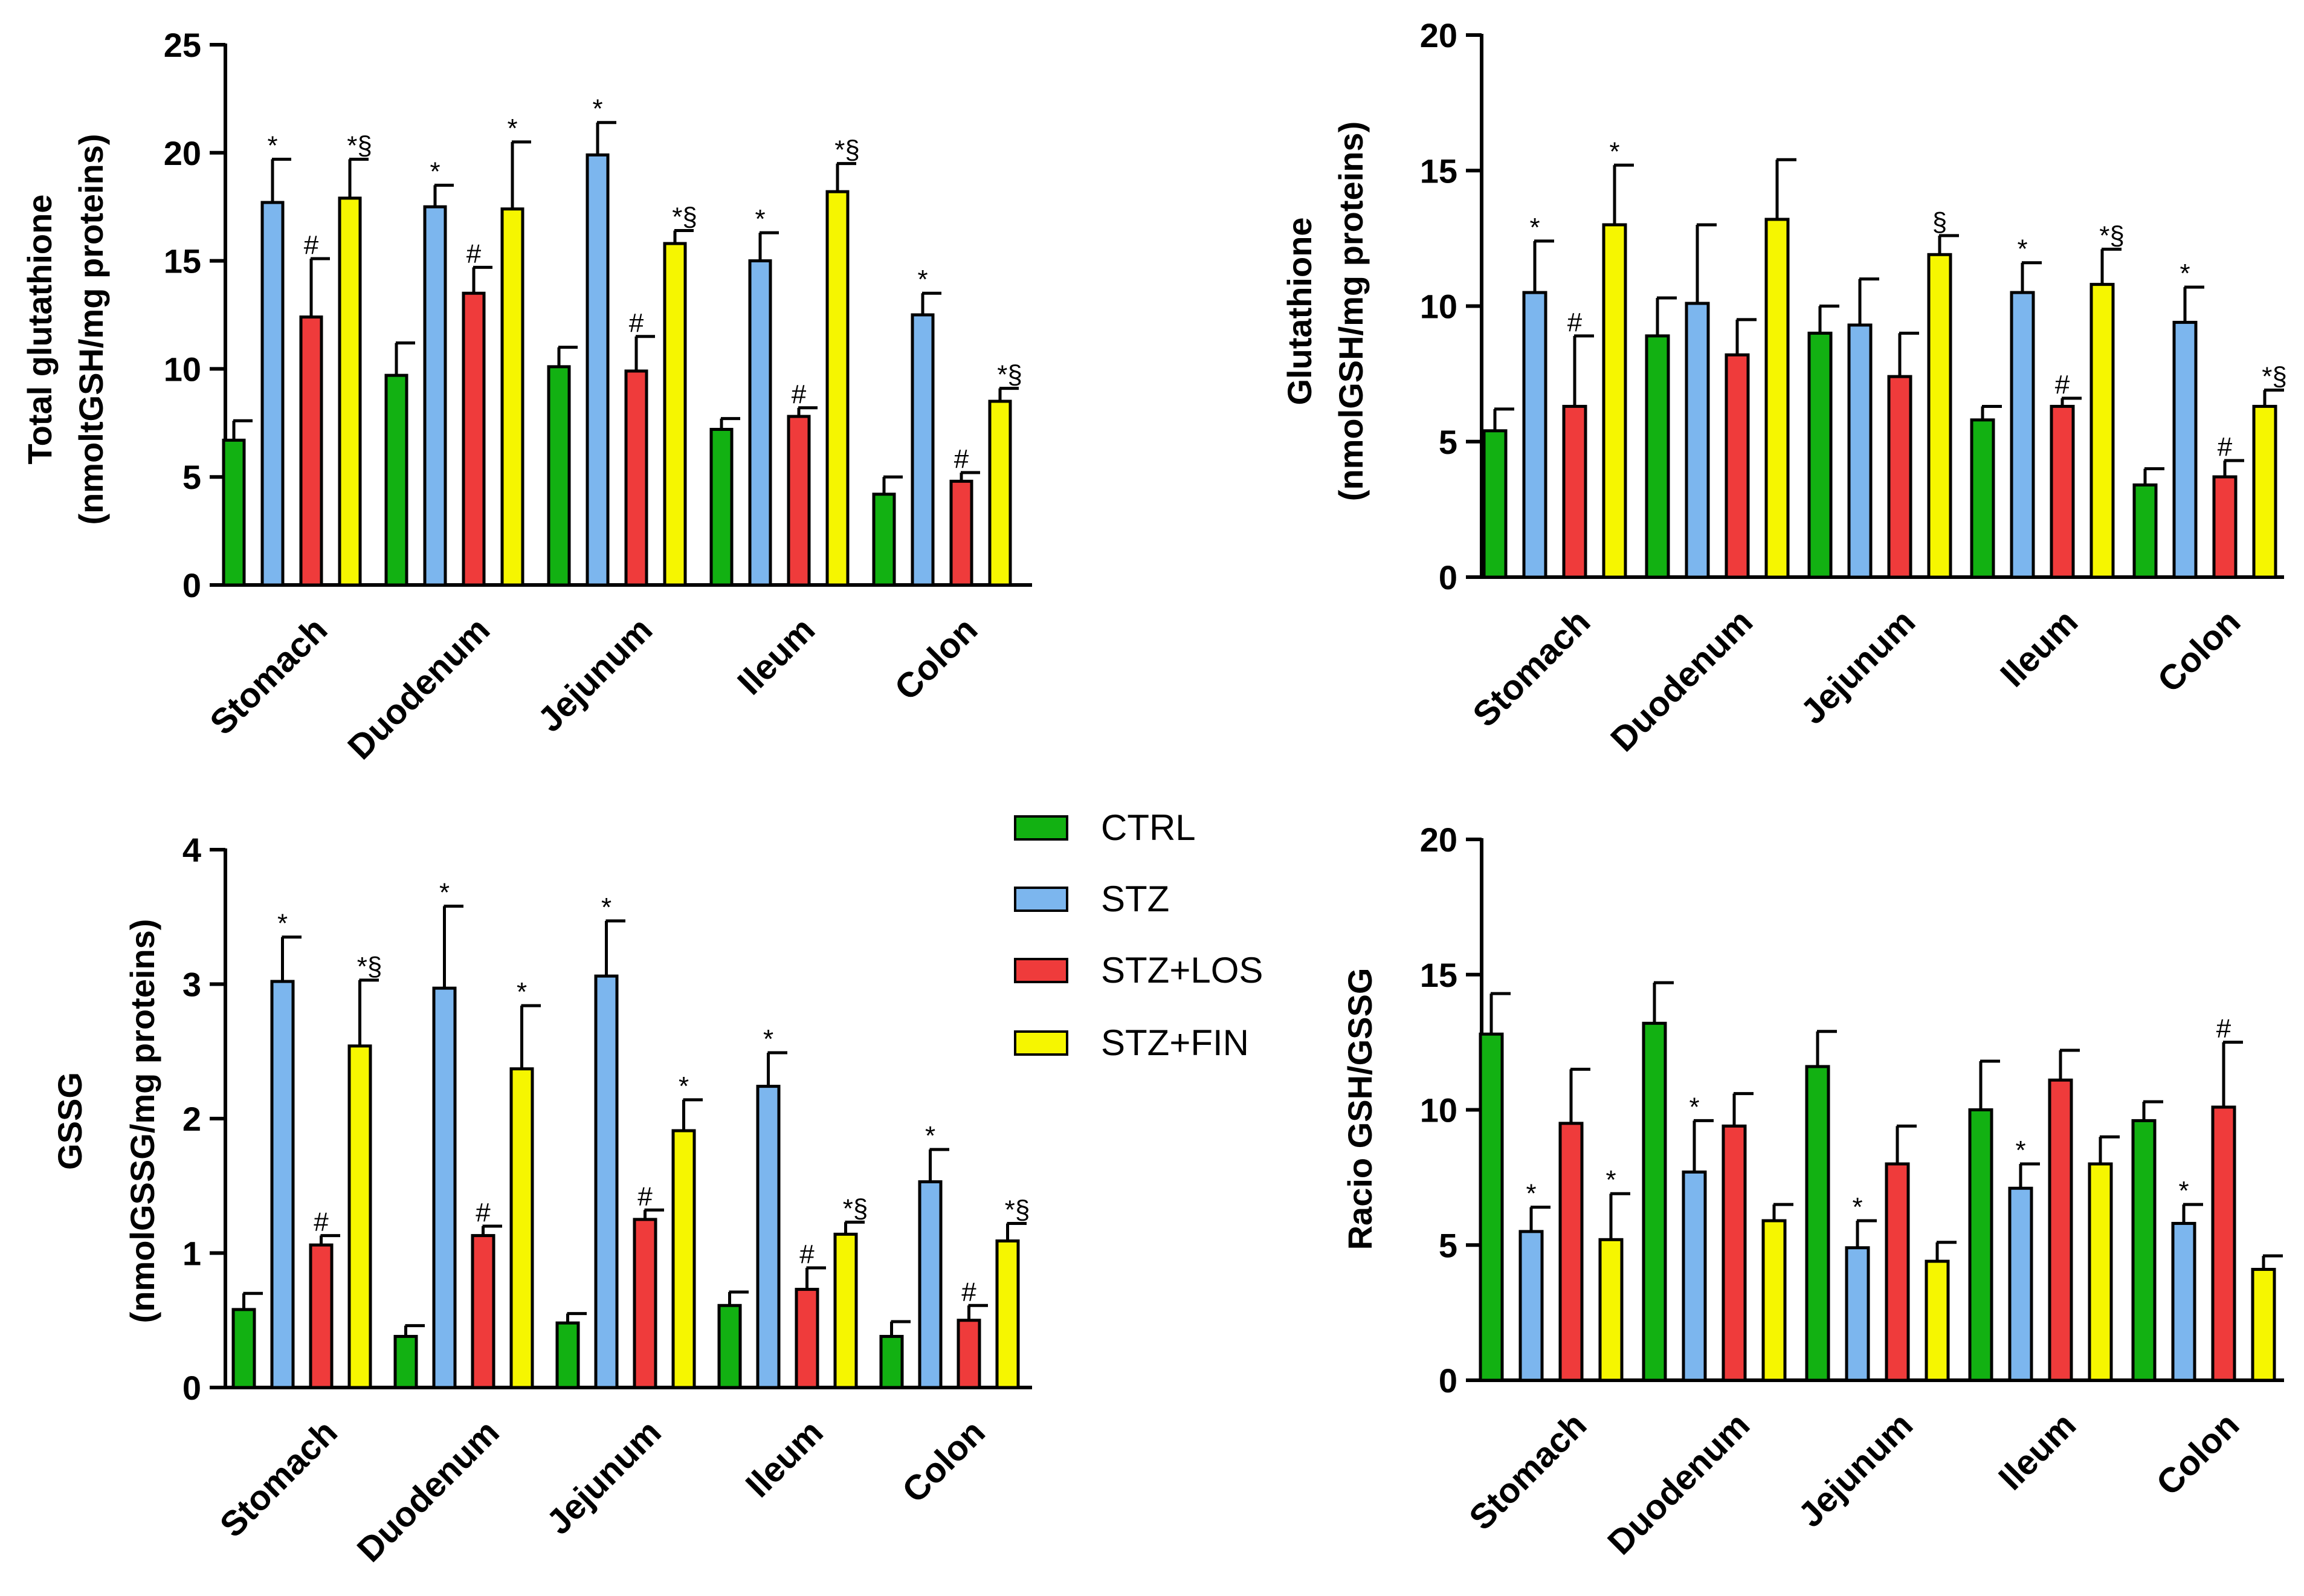 The height and width of the screenshot is (1596, 2304). Describe the element at coordinates (1041, 970) in the screenshot. I see `legend-swatch-stz-los` at that location.